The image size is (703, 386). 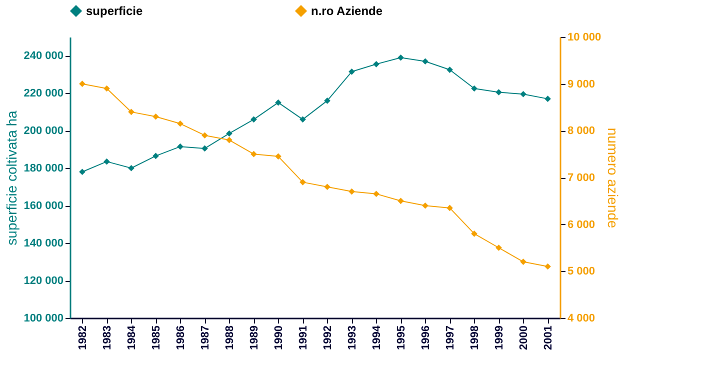 I want to click on y2-tick-label: 9 000, so click(x=582, y=84).